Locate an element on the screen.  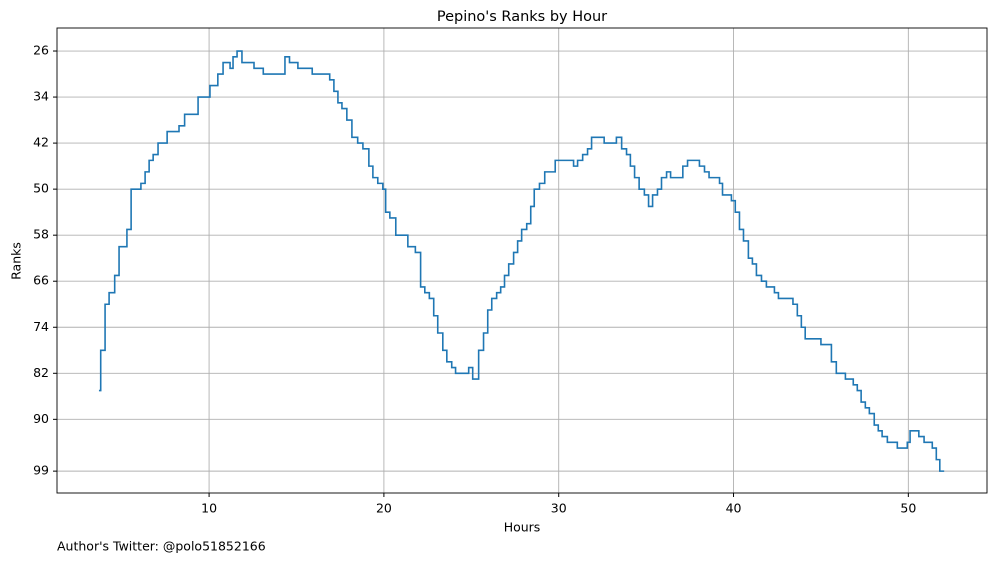
x-tick-label: 50 is located at coordinates (908, 508).